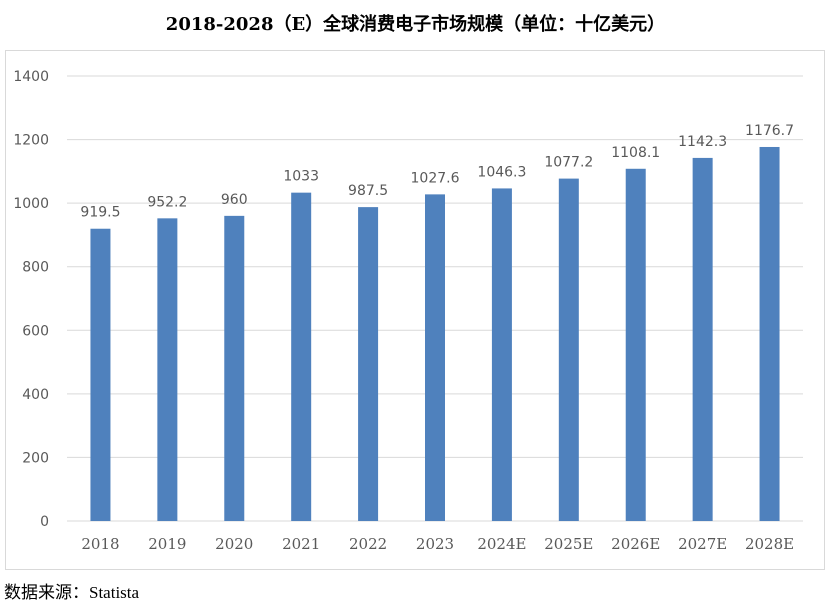  What do you see at coordinates (100, 213) in the screenshot?
I see `data-label: 919.5` at bounding box center [100, 213].